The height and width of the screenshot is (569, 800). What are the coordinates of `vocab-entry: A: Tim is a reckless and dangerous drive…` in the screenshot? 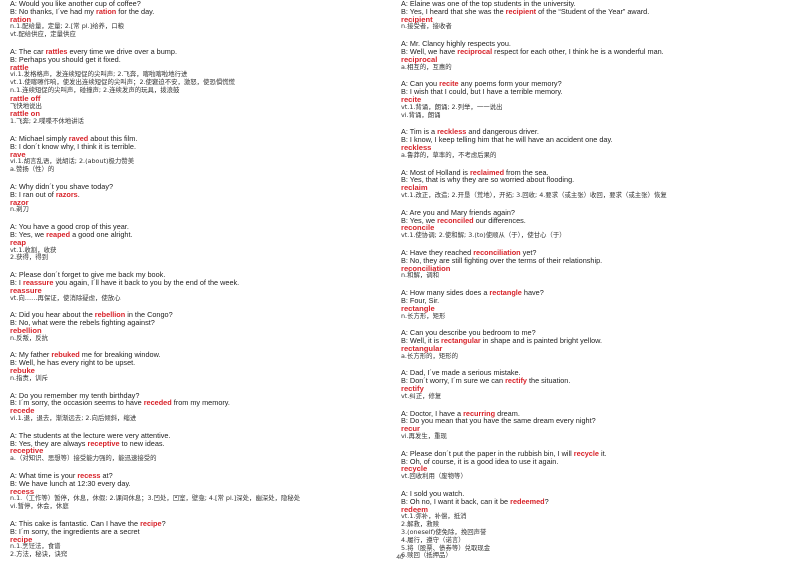 It's located at (591, 143).